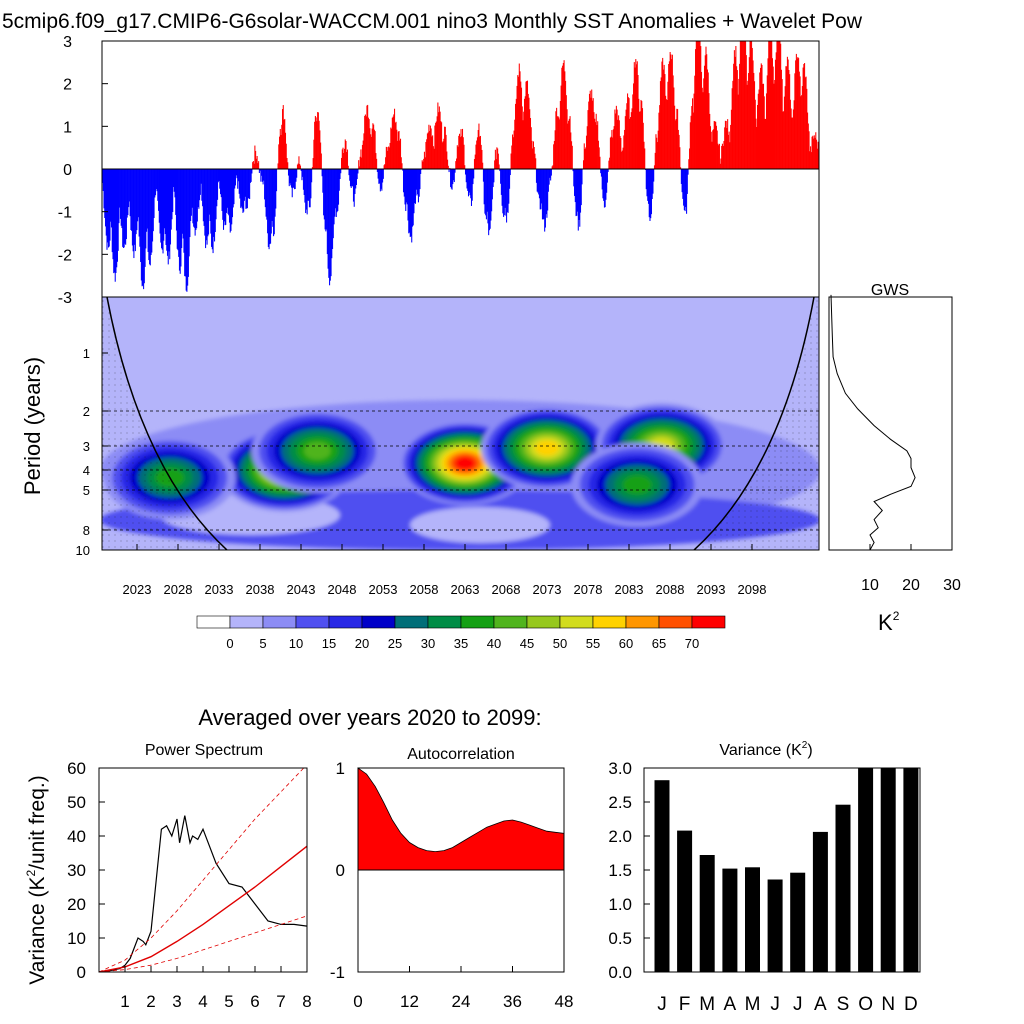 The image size is (1024, 1024). What do you see at coordinates (67, 170) in the screenshot?
I see `y-tick-label: 0` at bounding box center [67, 170].